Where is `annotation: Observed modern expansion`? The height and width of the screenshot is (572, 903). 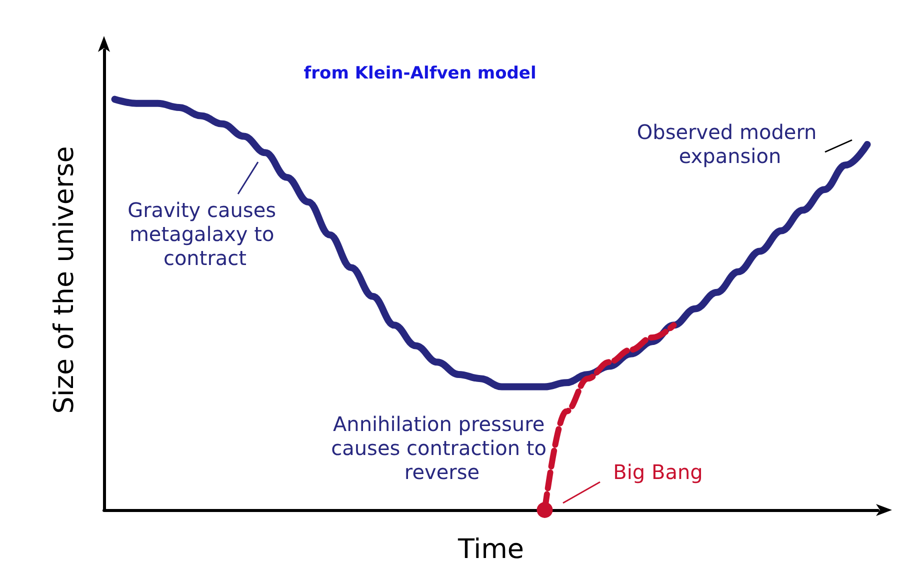
annotation: Observed modern expansion is located at coordinates (730, 144).